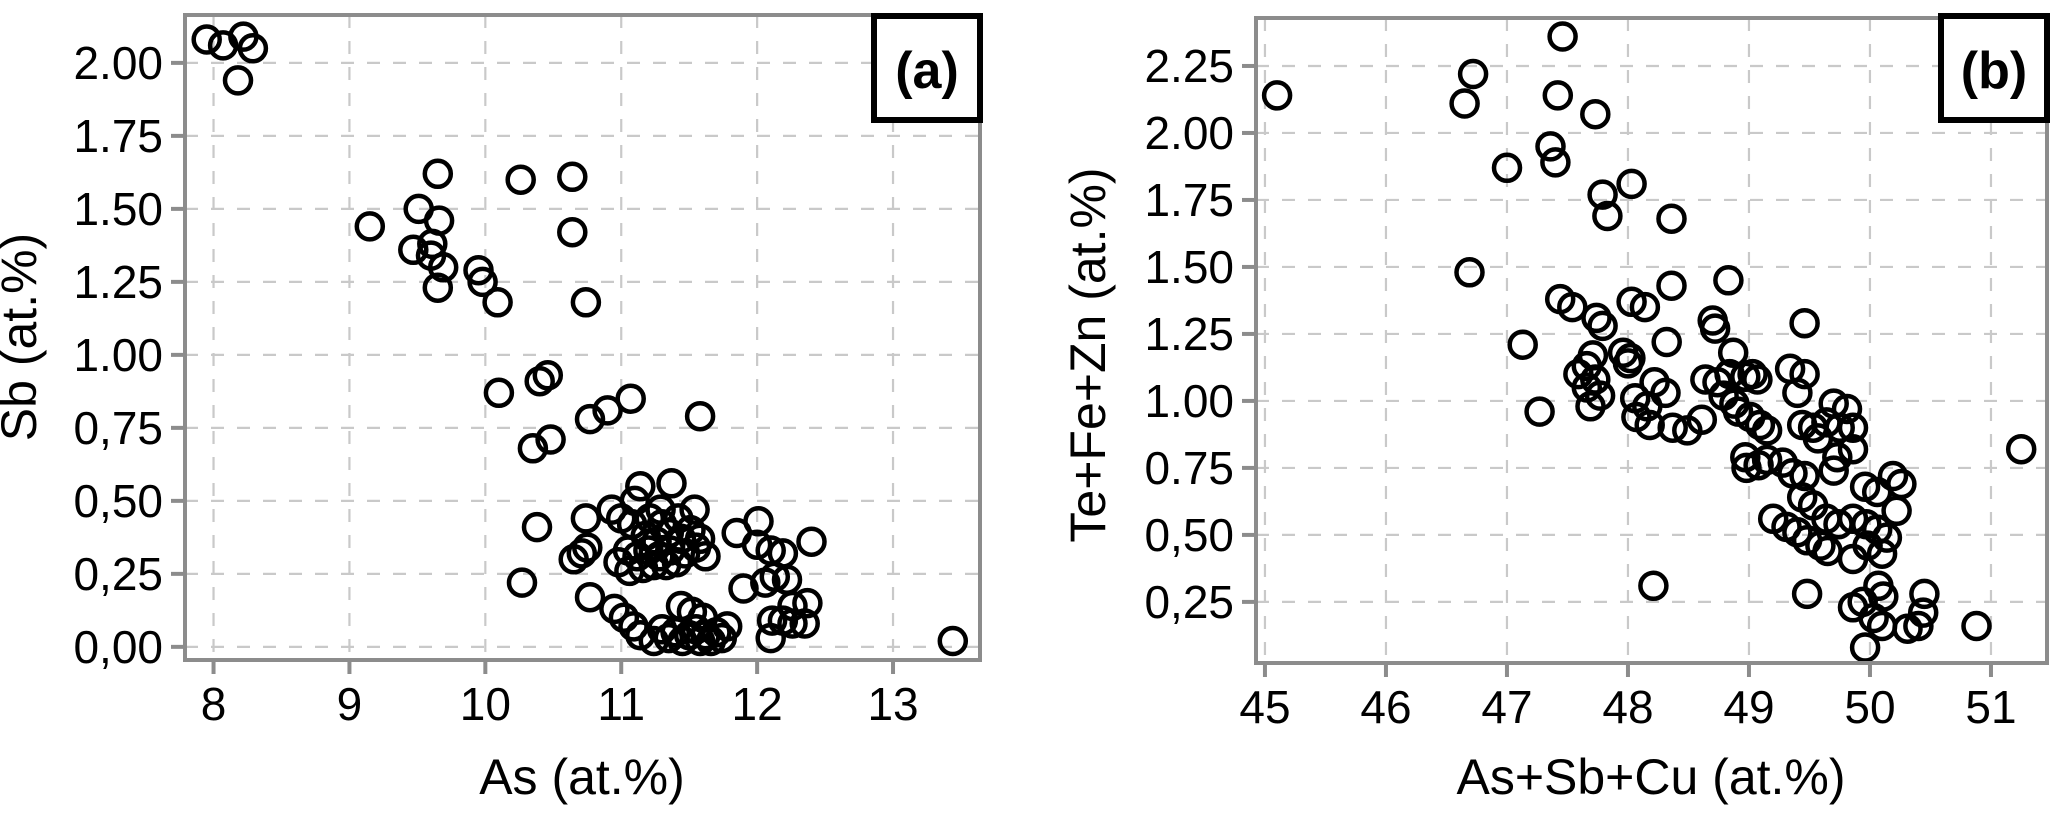  Describe the element at coordinates (485, 704) in the screenshot. I see `x-tick-label: 10` at that location.